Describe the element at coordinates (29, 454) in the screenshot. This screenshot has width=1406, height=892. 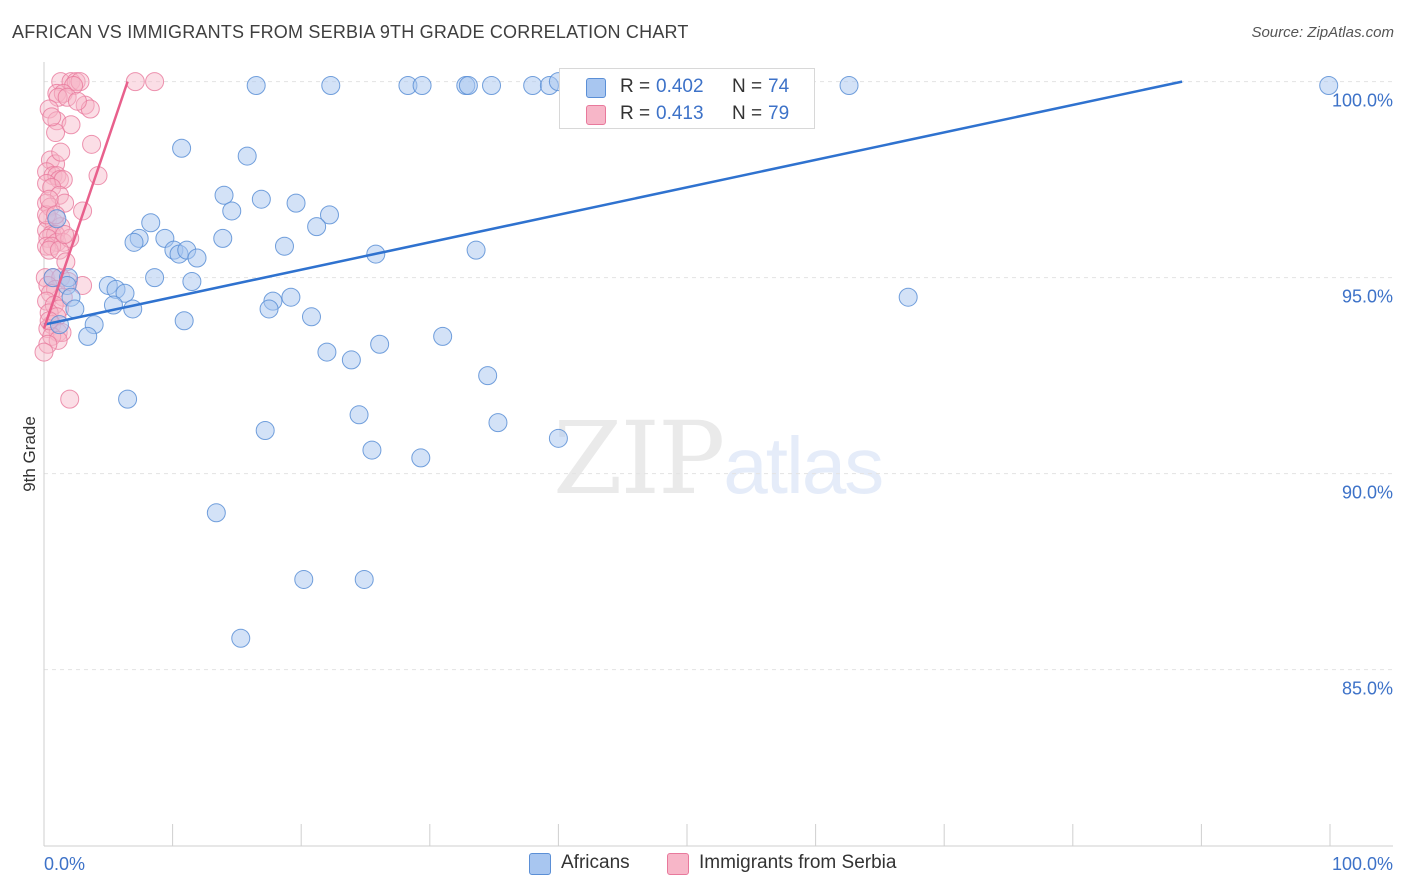
I see `y-axis-title: 9th Grade` at that location.